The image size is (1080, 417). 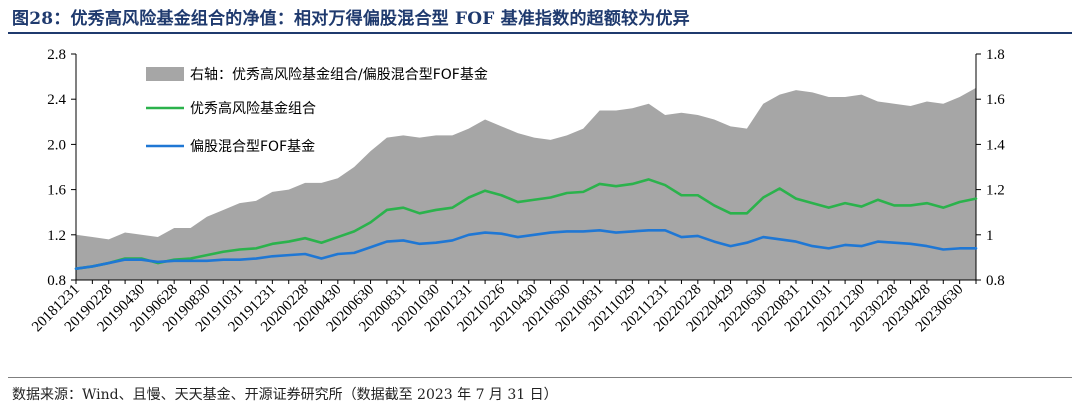 I want to click on y-left-tick-label: 2.4, so click(x=56, y=100).